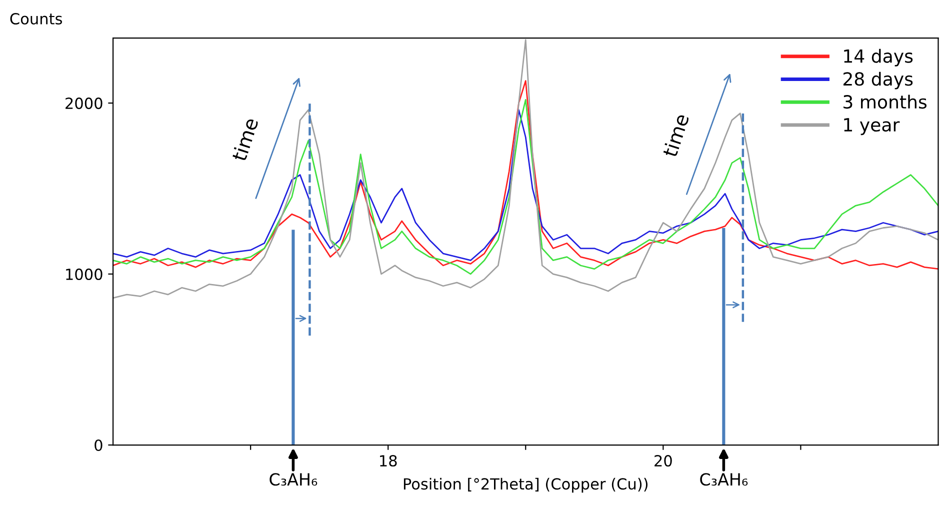 This screenshot has width=942, height=508. I want to click on legend-label: 1 year, so click(872, 127).